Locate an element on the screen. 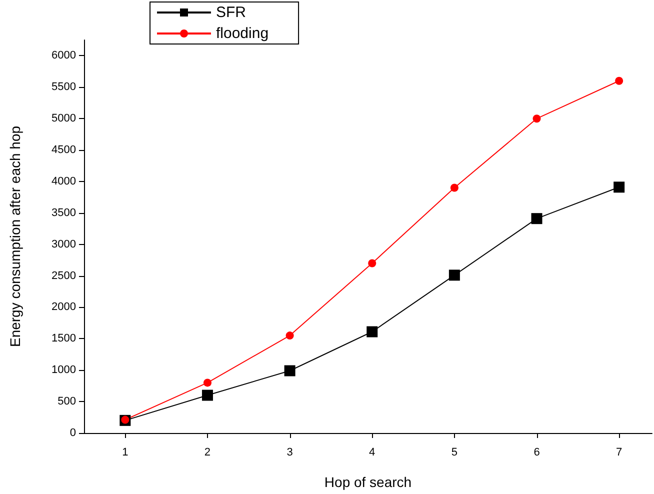 The width and height of the screenshot is (654, 494). x-tick-label: 7 is located at coordinates (619, 452).